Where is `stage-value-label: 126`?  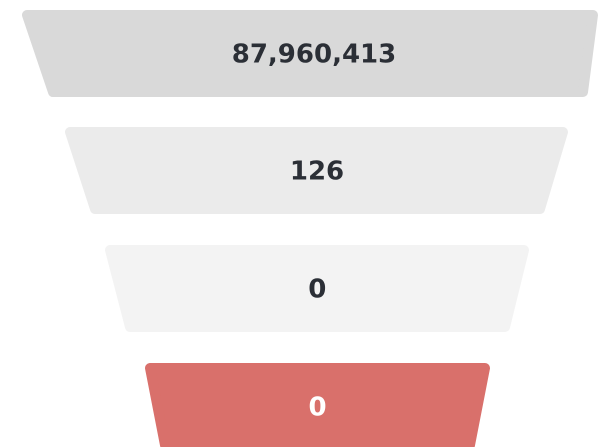 stage-value-label: 126 is located at coordinates (317, 172).